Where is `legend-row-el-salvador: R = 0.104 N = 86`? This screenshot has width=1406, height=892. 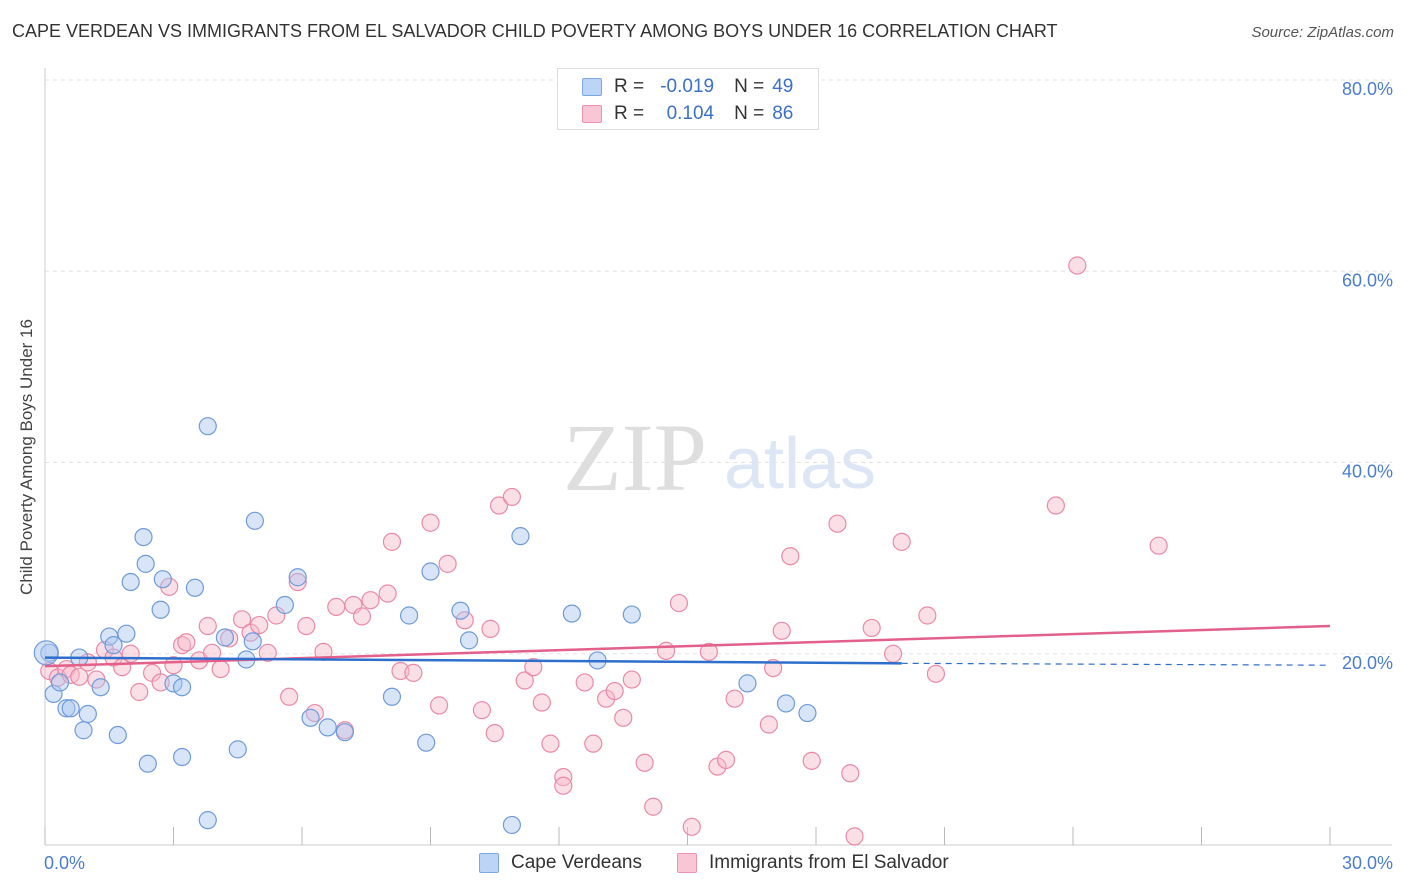
legend-row-el-salvador: R = 0.104 N = 86 is located at coordinates (687, 114).